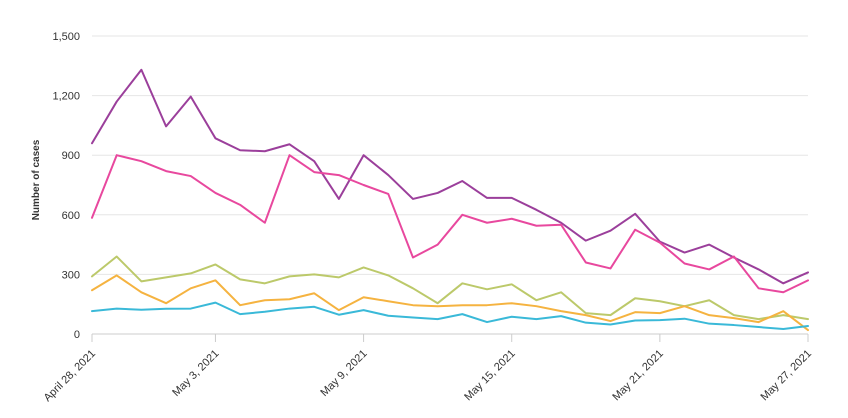 This screenshot has width=848, height=418. What do you see at coordinates (36, 179) in the screenshot?
I see `y-axis-title: Number of cases` at bounding box center [36, 179].